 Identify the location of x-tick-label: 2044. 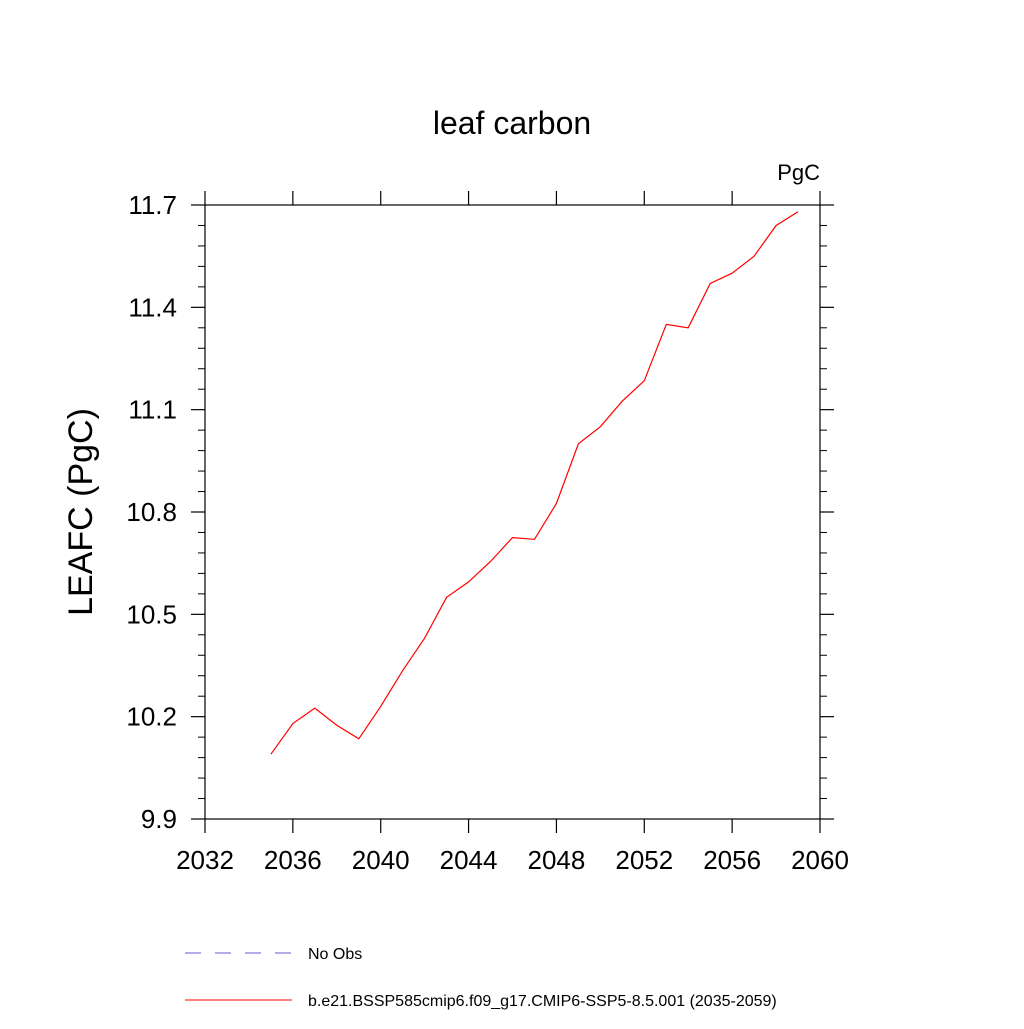
(469, 860).